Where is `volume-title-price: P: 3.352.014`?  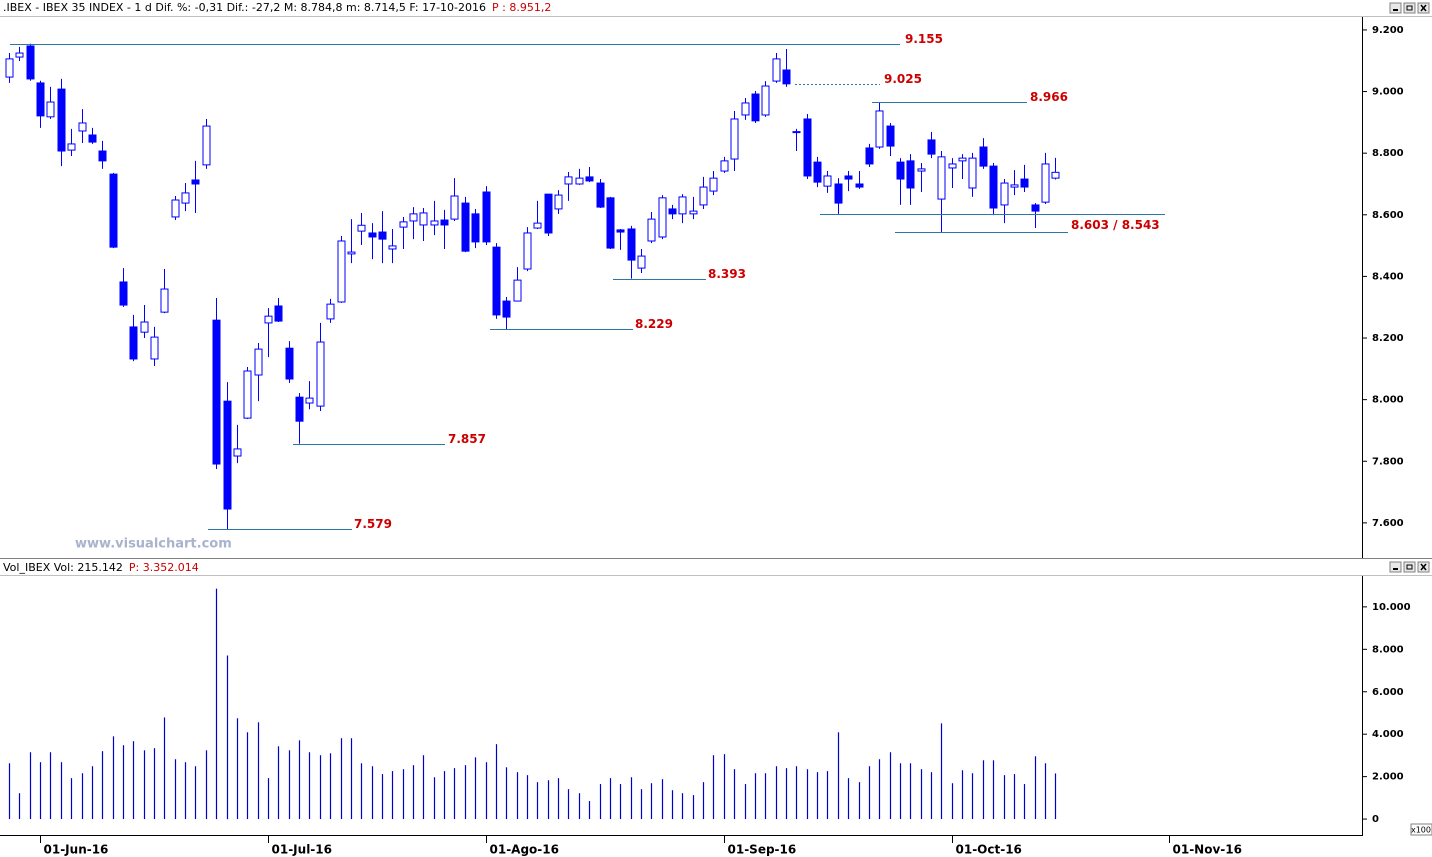
volume-title-price: P: 3.352.014 is located at coordinates (164, 567).